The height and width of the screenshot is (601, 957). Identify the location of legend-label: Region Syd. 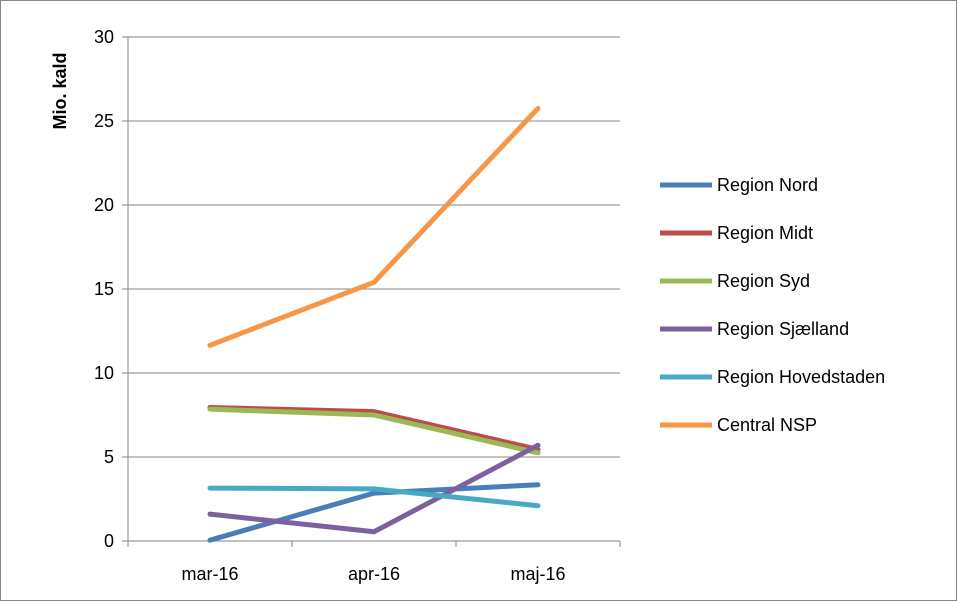
(763, 281).